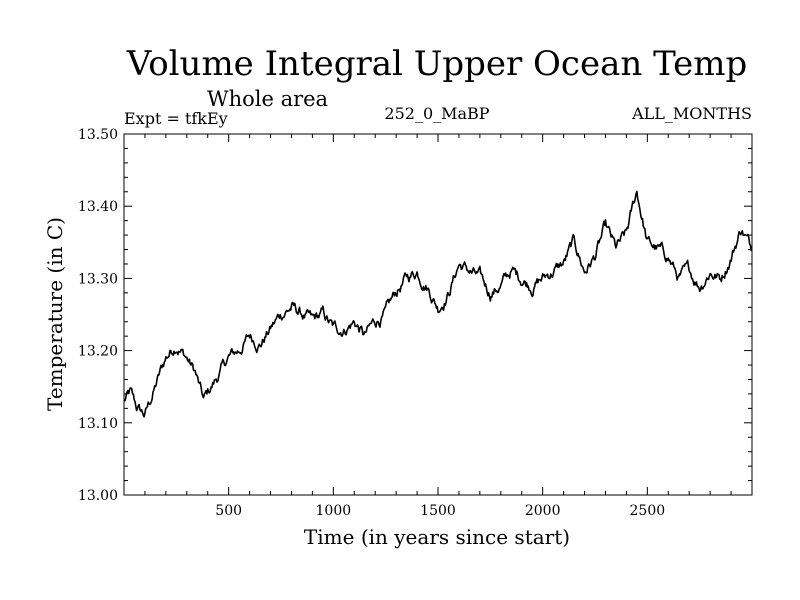 This screenshot has width=800, height=600. I want to click on x-tick-label: 2500, so click(648, 511).